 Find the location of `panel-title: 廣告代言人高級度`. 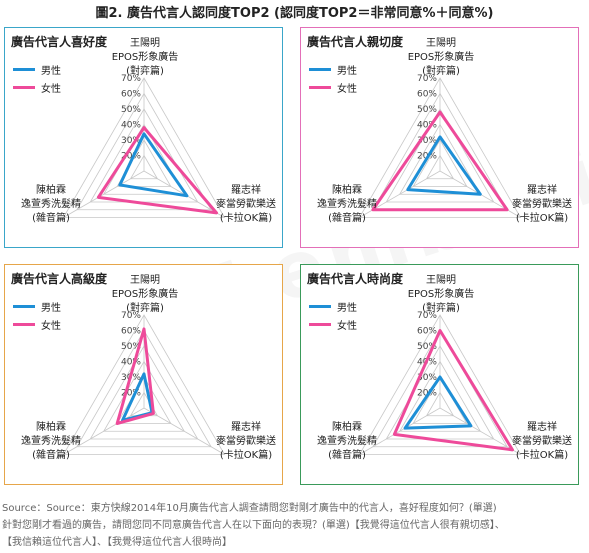

panel-title: 廣告代言人高級度 is located at coordinates (59, 279).